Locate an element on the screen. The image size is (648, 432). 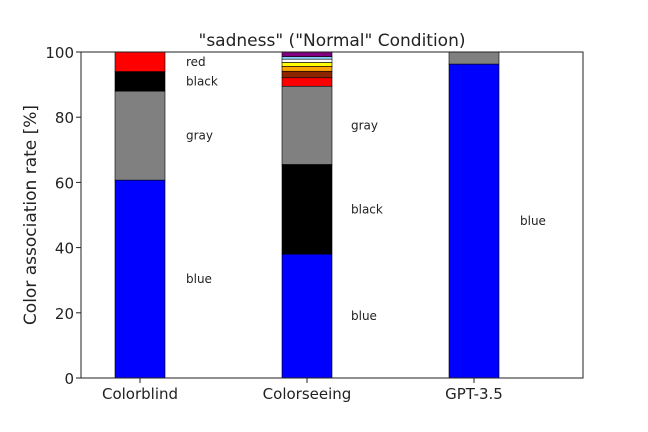
y-tick-label: 80 is located at coordinates (64, 118).